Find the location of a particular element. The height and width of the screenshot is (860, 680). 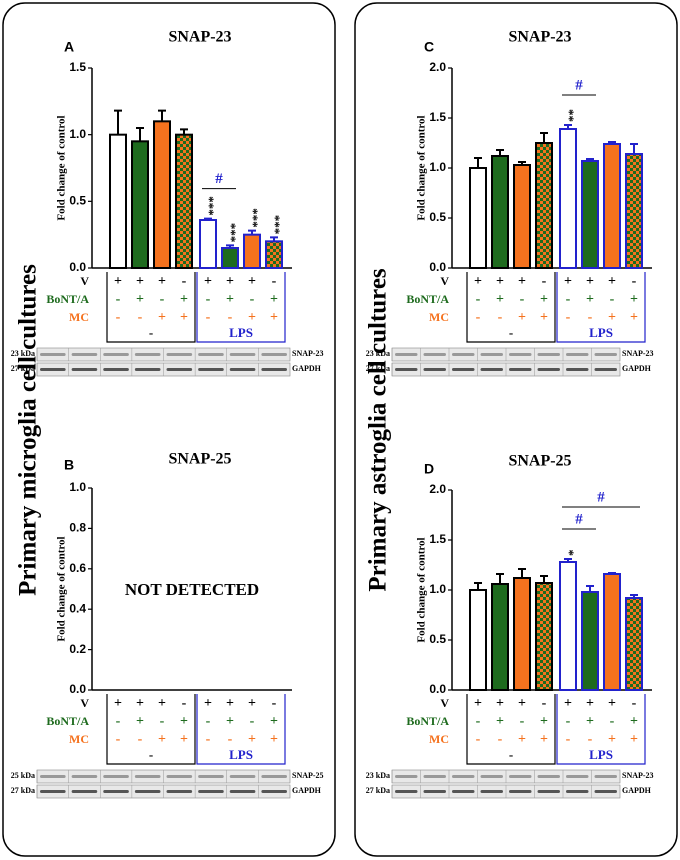

blot-protein: SNAP-23 is located at coordinates (638, 353).